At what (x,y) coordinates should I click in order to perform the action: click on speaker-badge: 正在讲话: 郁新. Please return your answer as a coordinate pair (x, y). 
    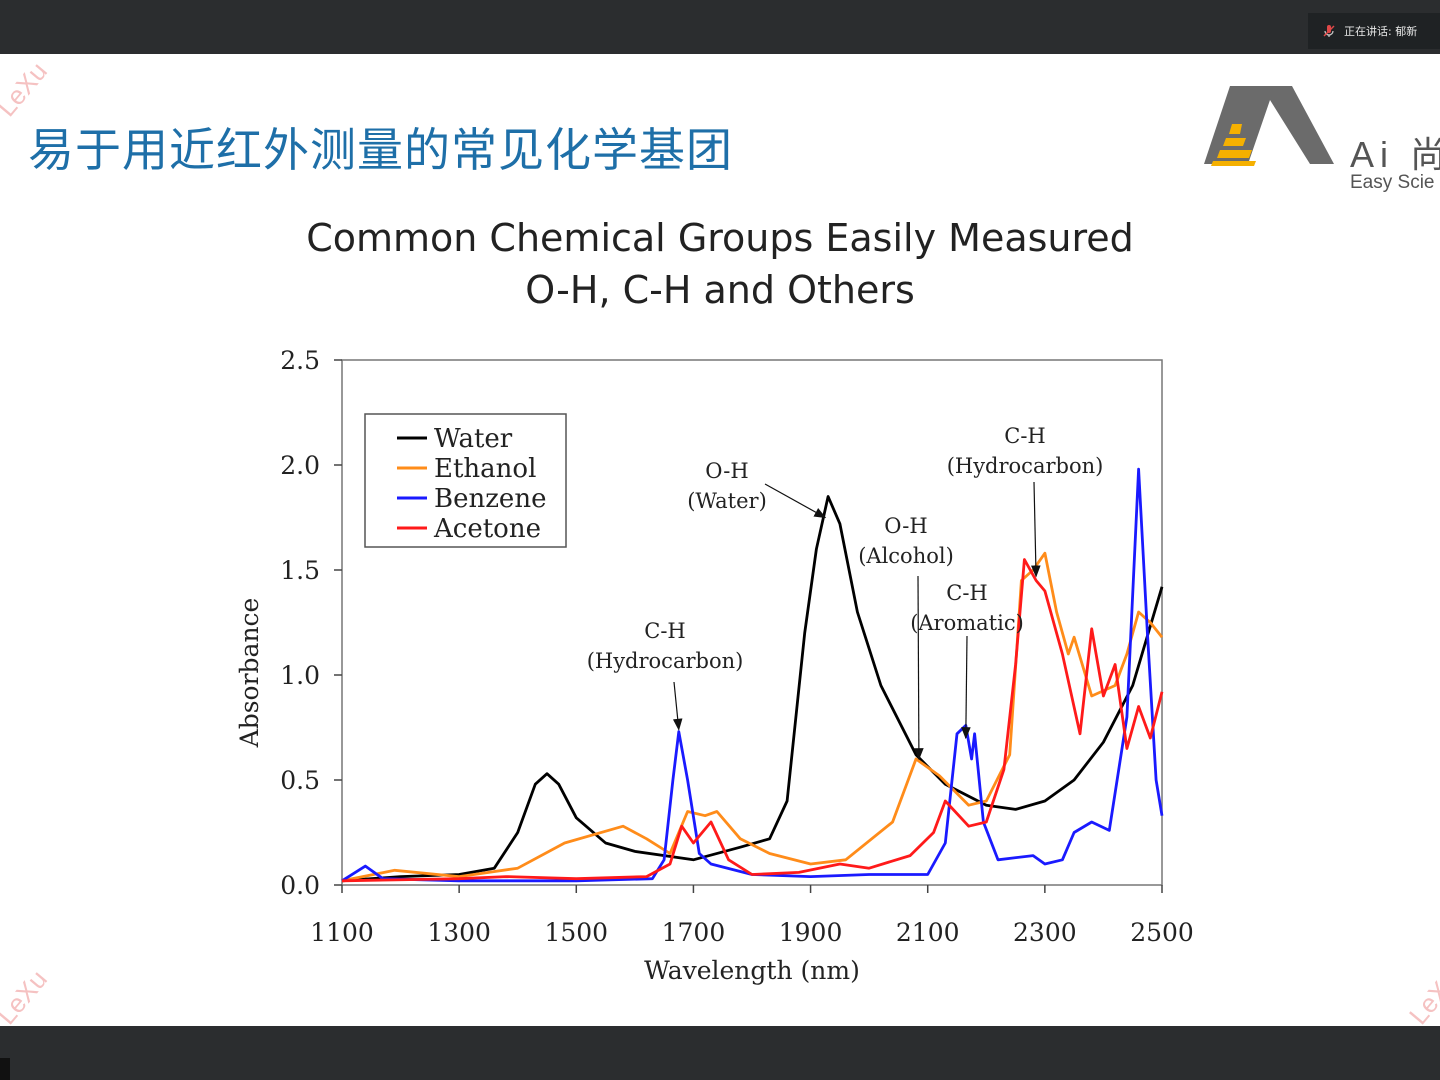
    Looking at the image, I should click on (1374, 31).